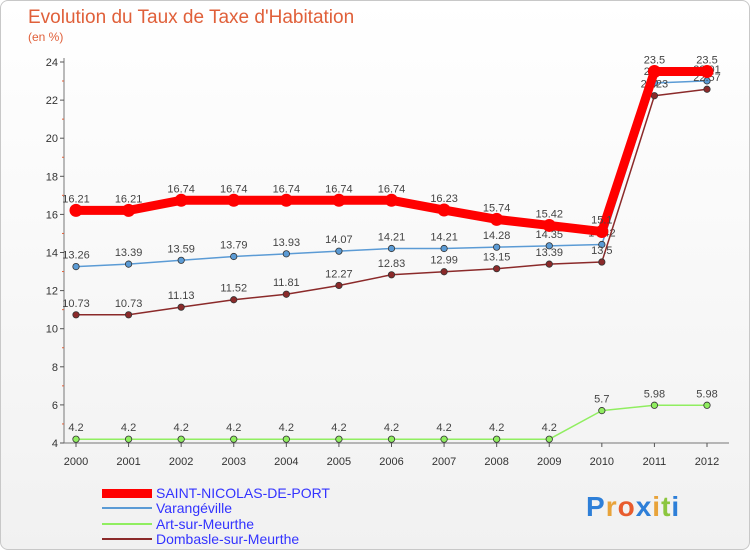 This screenshot has width=750, height=550. I want to click on y-tick-label: 18, so click(52, 177).